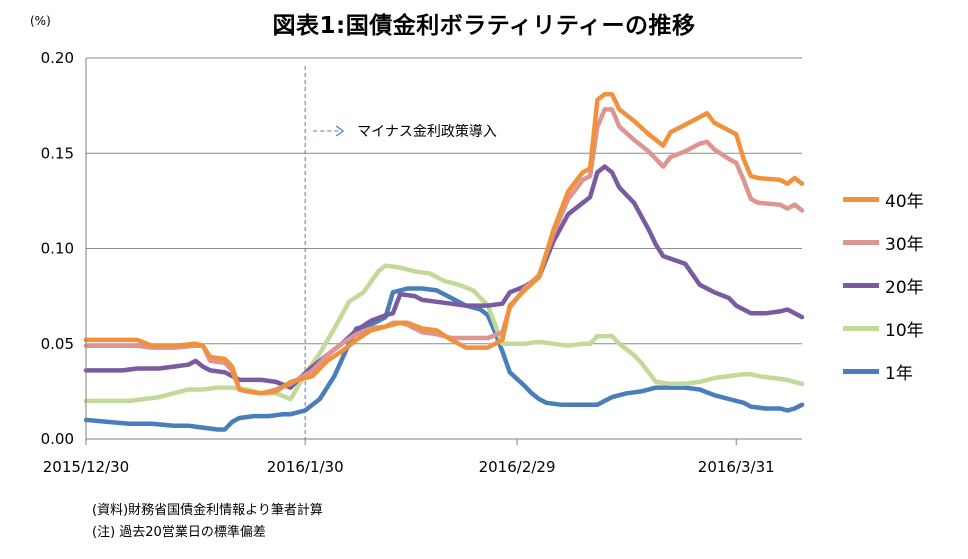 The image size is (968, 559). I want to click on legend-label: 10年, so click(904, 331).